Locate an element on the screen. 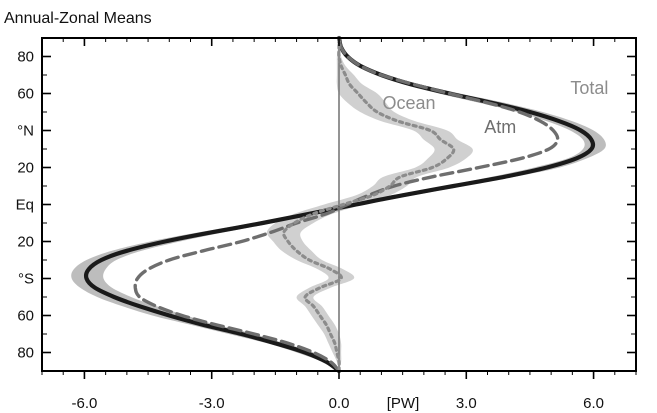 Image resolution: width=657 pixels, height=413 pixels. x-tick-label: 6.0 is located at coordinates (593, 403).